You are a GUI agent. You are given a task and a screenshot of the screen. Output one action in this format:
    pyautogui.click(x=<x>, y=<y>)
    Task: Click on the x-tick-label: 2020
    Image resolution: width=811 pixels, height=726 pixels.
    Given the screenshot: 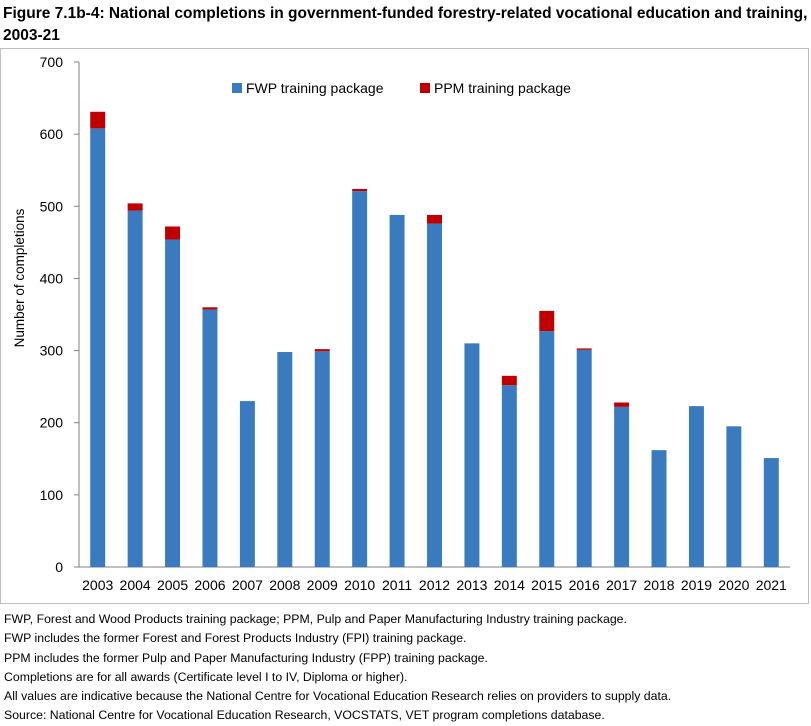 What is the action you would take?
    pyautogui.click(x=733, y=585)
    